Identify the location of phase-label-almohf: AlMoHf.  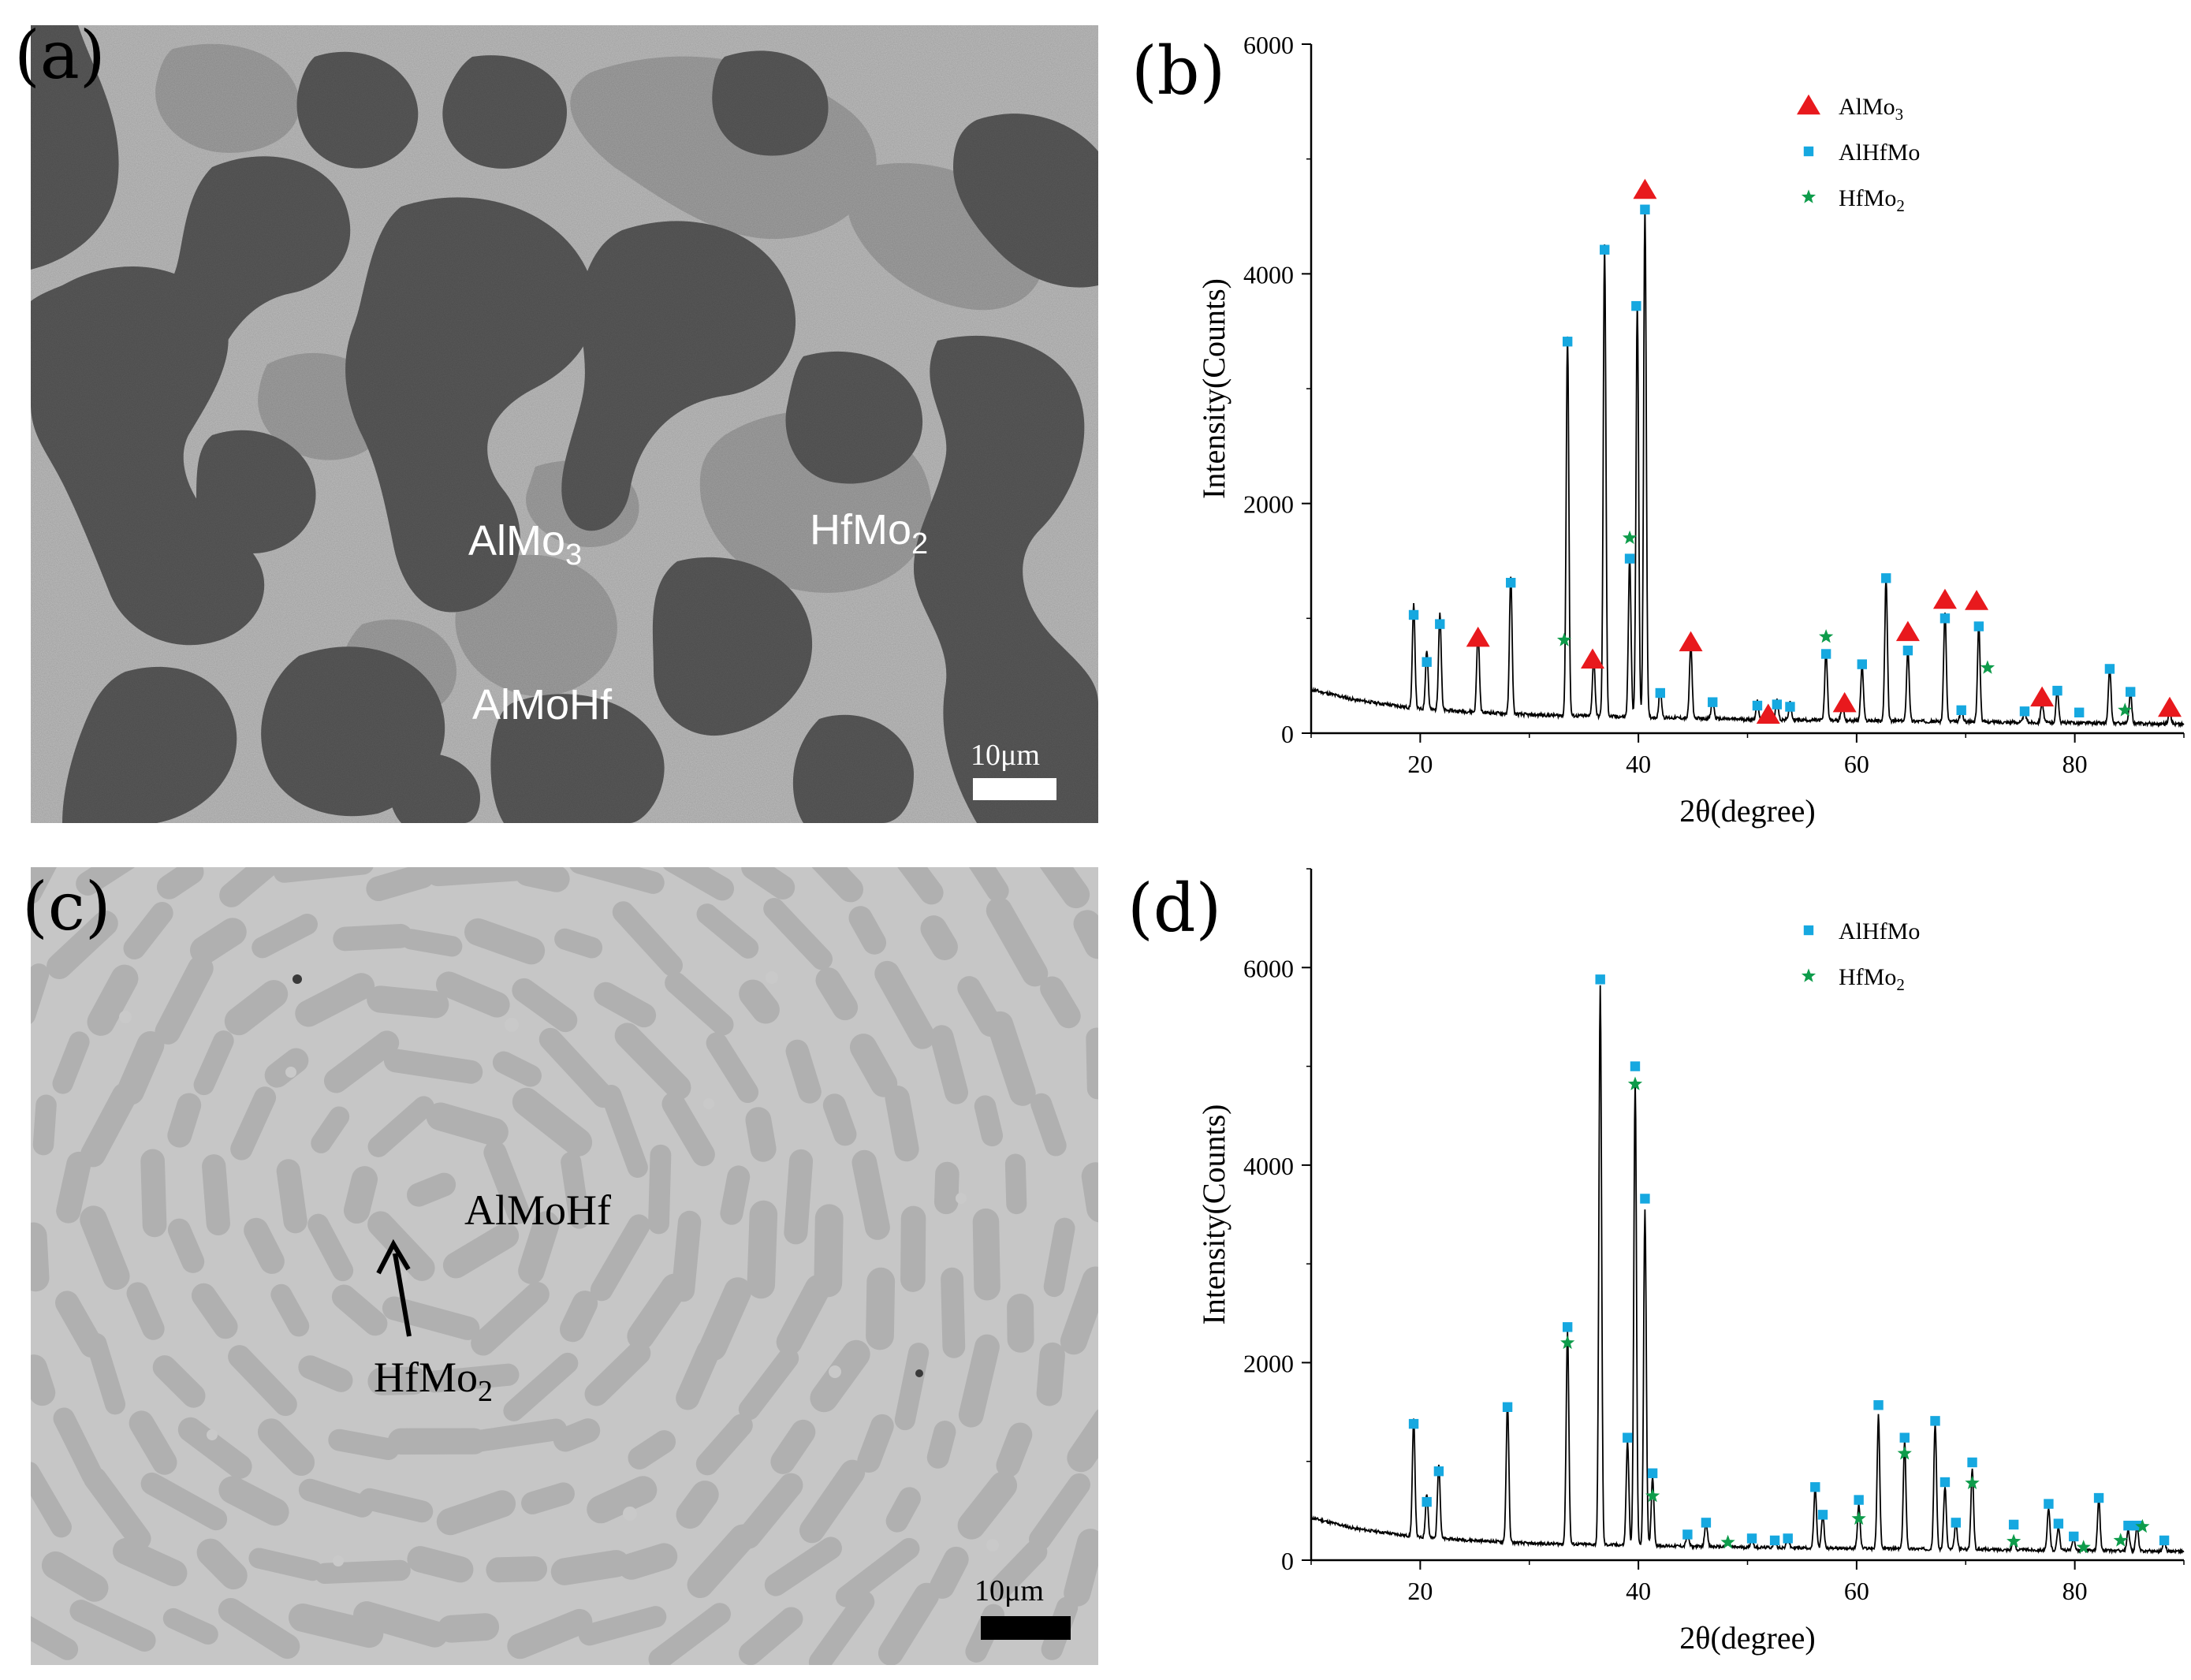
(542, 704).